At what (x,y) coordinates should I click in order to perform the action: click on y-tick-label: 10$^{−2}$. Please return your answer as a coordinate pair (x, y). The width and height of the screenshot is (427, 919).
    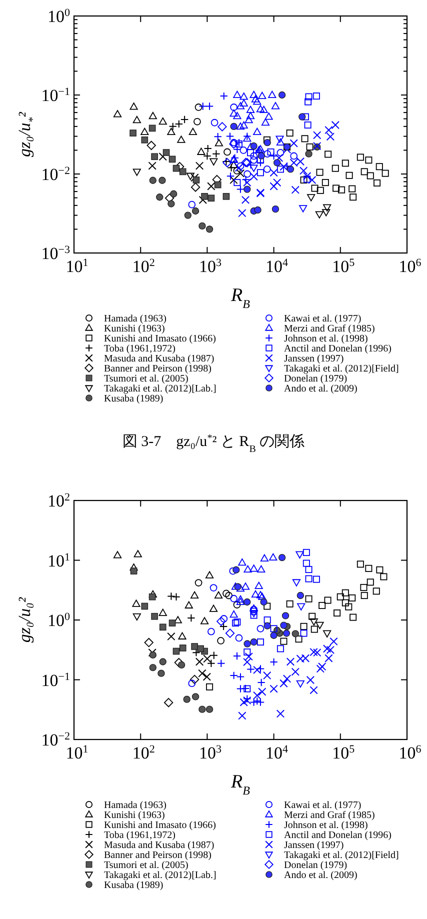
    Looking at the image, I should click on (55, 174).